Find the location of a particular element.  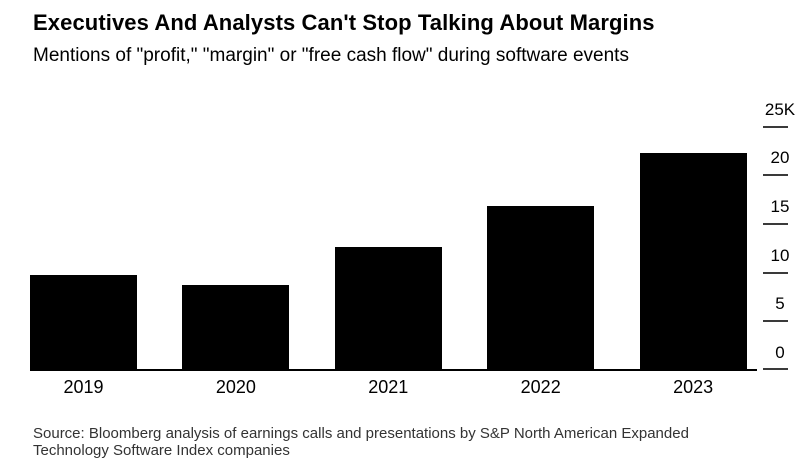

x-axis-label-2021: 2021 is located at coordinates (388, 387).